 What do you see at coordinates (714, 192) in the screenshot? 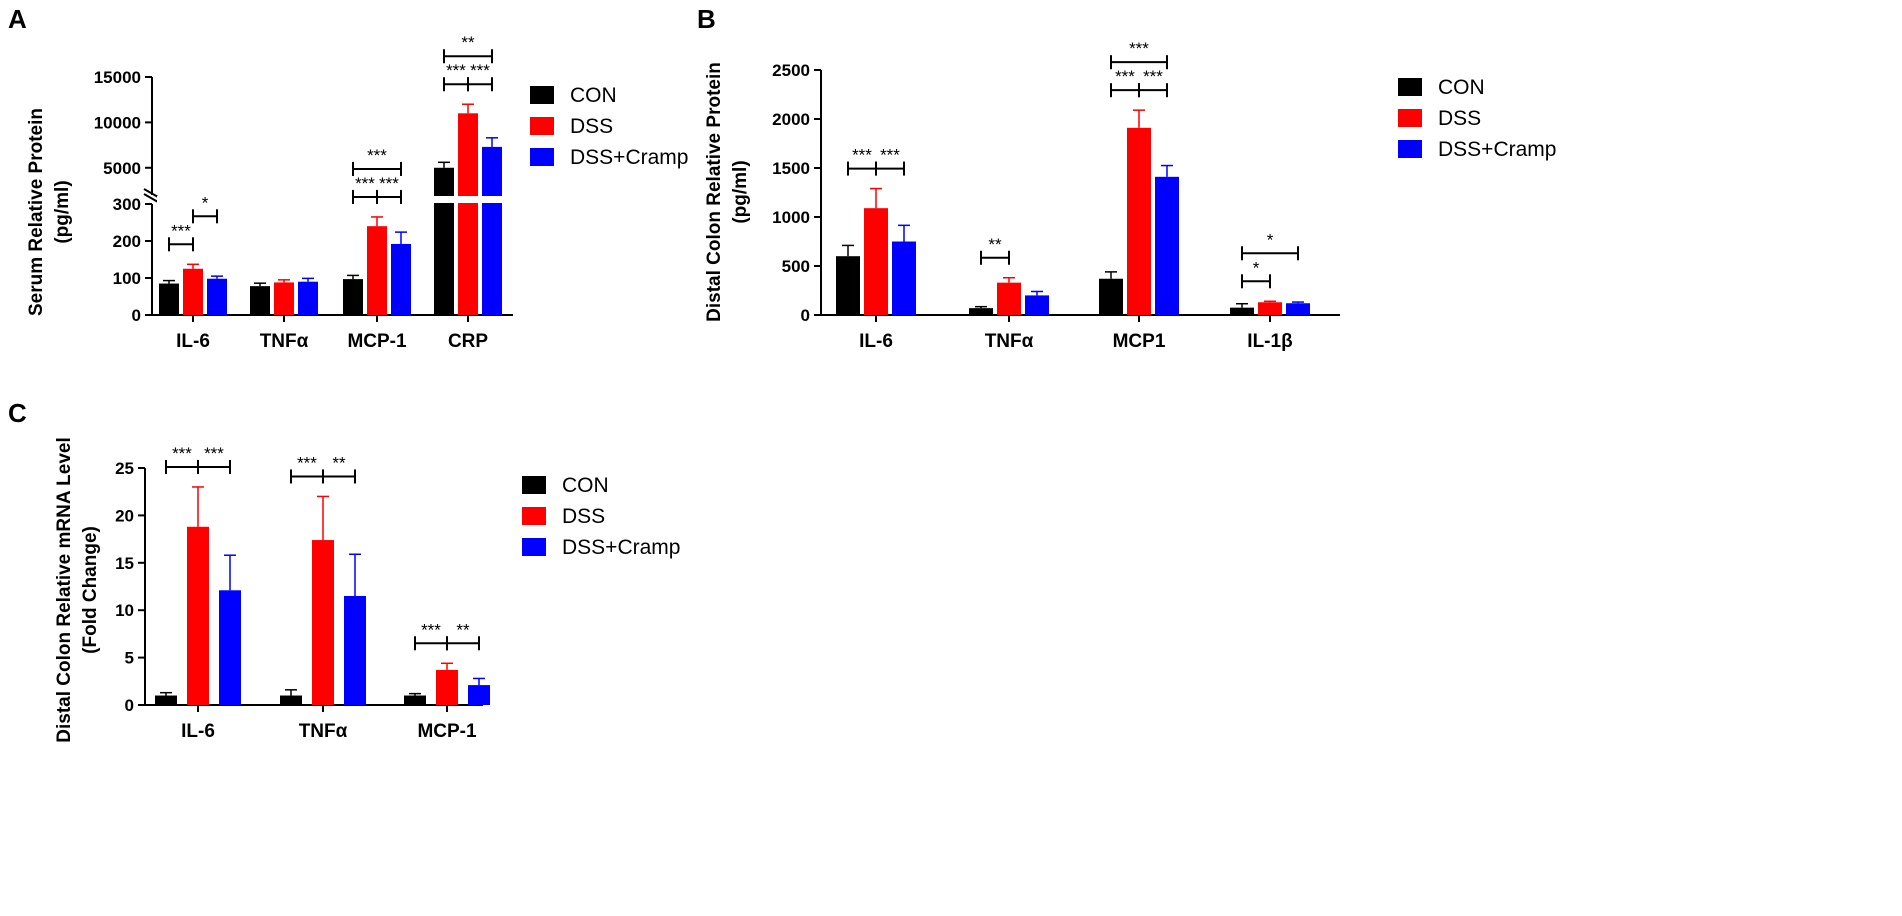
I see `y-axis-title-line1: Distal Colon Relative Protein` at bounding box center [714, 192].